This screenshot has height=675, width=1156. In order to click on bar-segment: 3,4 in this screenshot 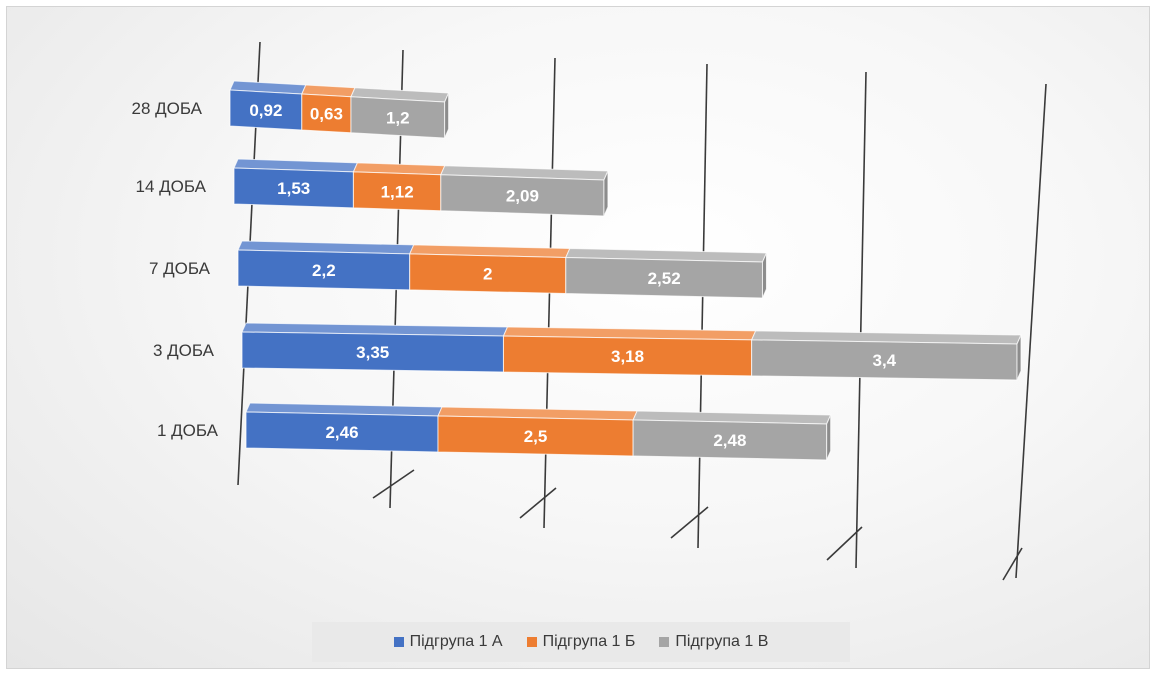, I will do `click(886, 355)`.